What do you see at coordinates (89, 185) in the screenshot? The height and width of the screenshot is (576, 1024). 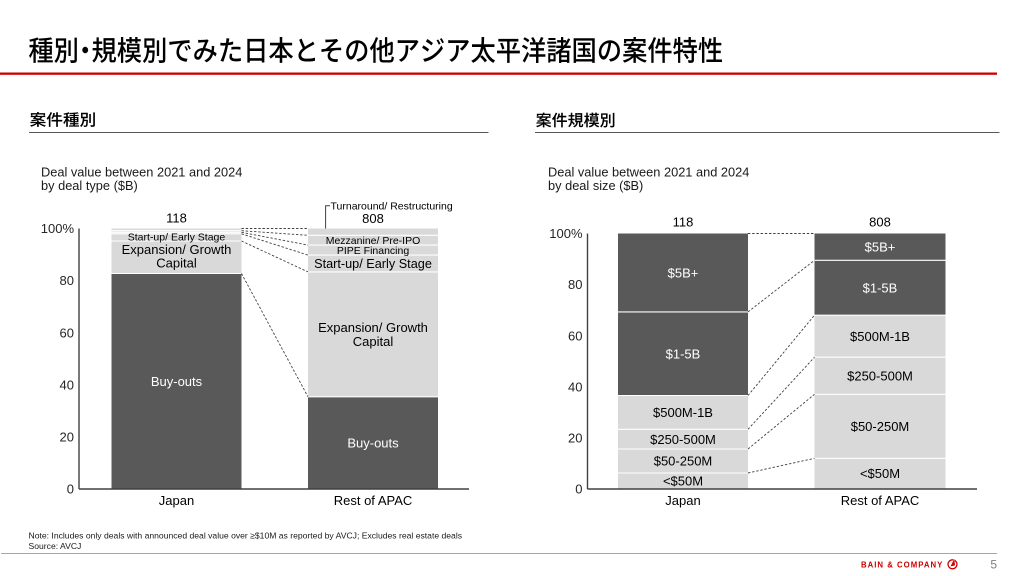 I see `svg-text: by deal type ($B)` at bounding box center [89, 185].